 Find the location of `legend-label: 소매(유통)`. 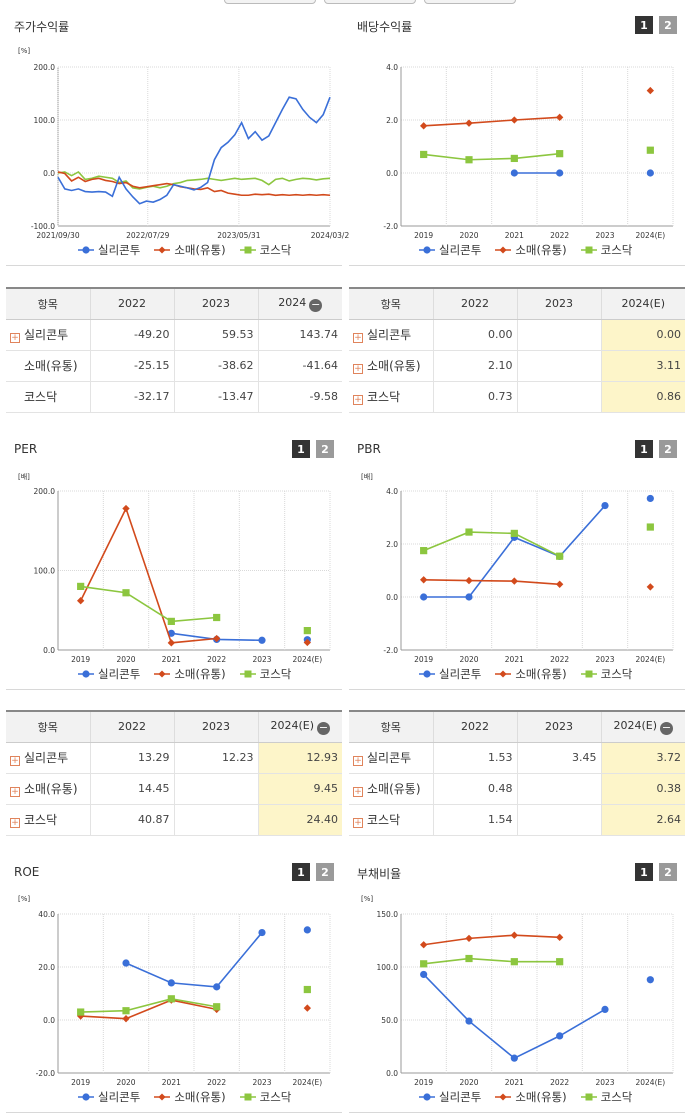

legend-label: 소매(유통) is located at coordinates (541, 250).